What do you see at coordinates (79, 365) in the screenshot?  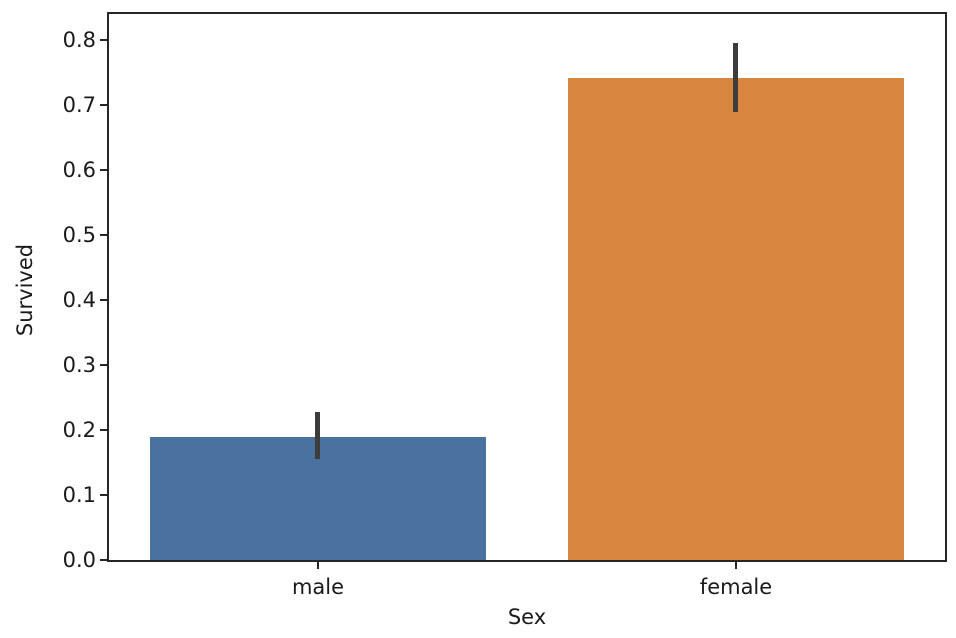 I see `y-tick-label: 0.3` at bounding box center [79, 365].